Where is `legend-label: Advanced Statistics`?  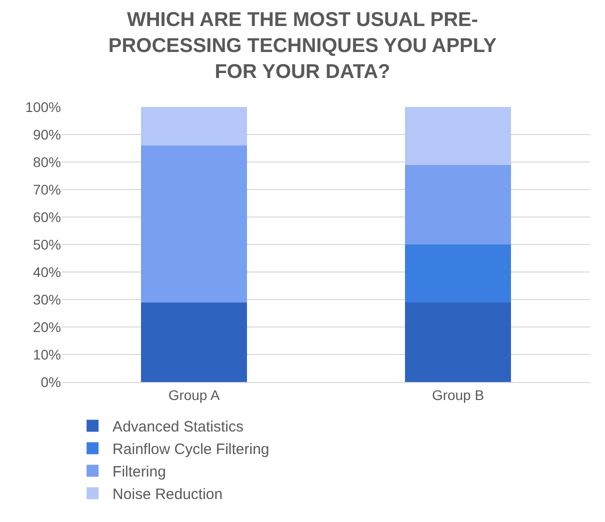
legend-label: Advanced Statistics is located at coordinates (178, 427).